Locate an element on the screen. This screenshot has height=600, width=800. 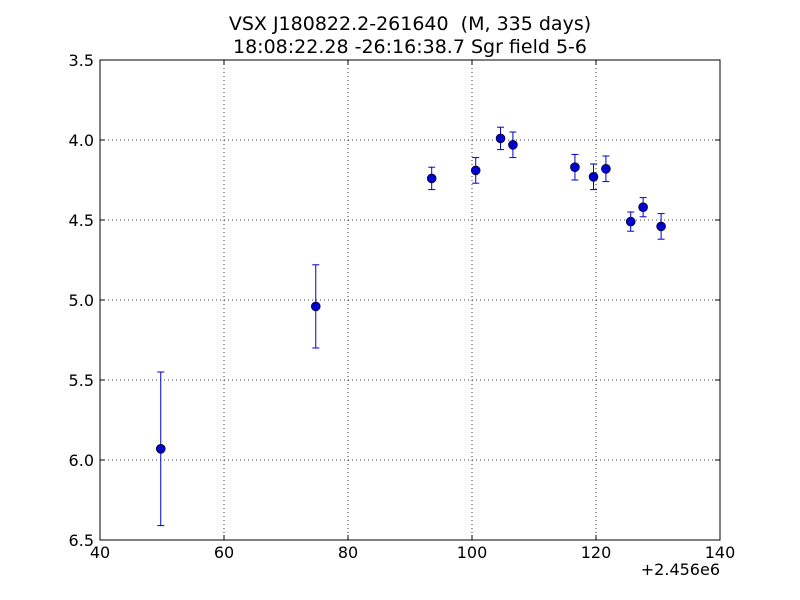
x-tick-label: 40 is located at coordinates (100, 552).